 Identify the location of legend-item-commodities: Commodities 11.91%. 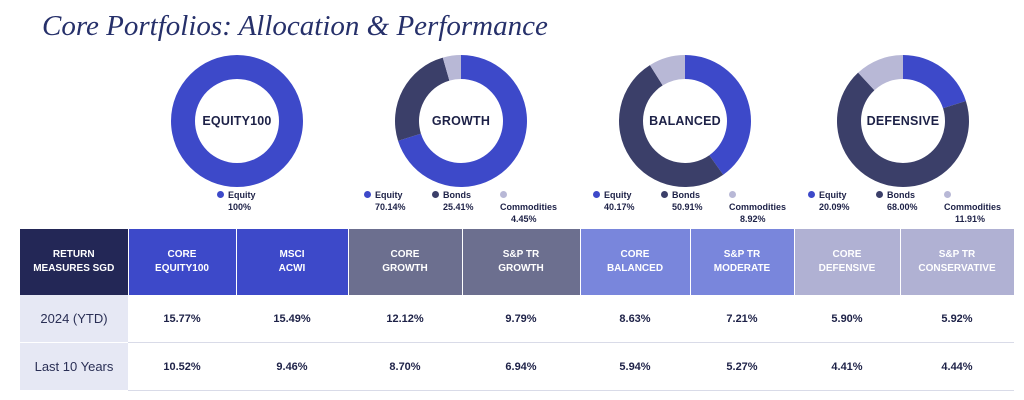
(973, 207).